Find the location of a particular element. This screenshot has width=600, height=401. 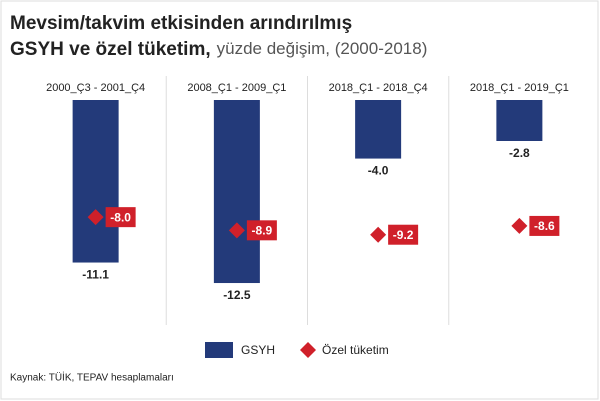

value-label: -8.9 is located at coordinates (262, 230).